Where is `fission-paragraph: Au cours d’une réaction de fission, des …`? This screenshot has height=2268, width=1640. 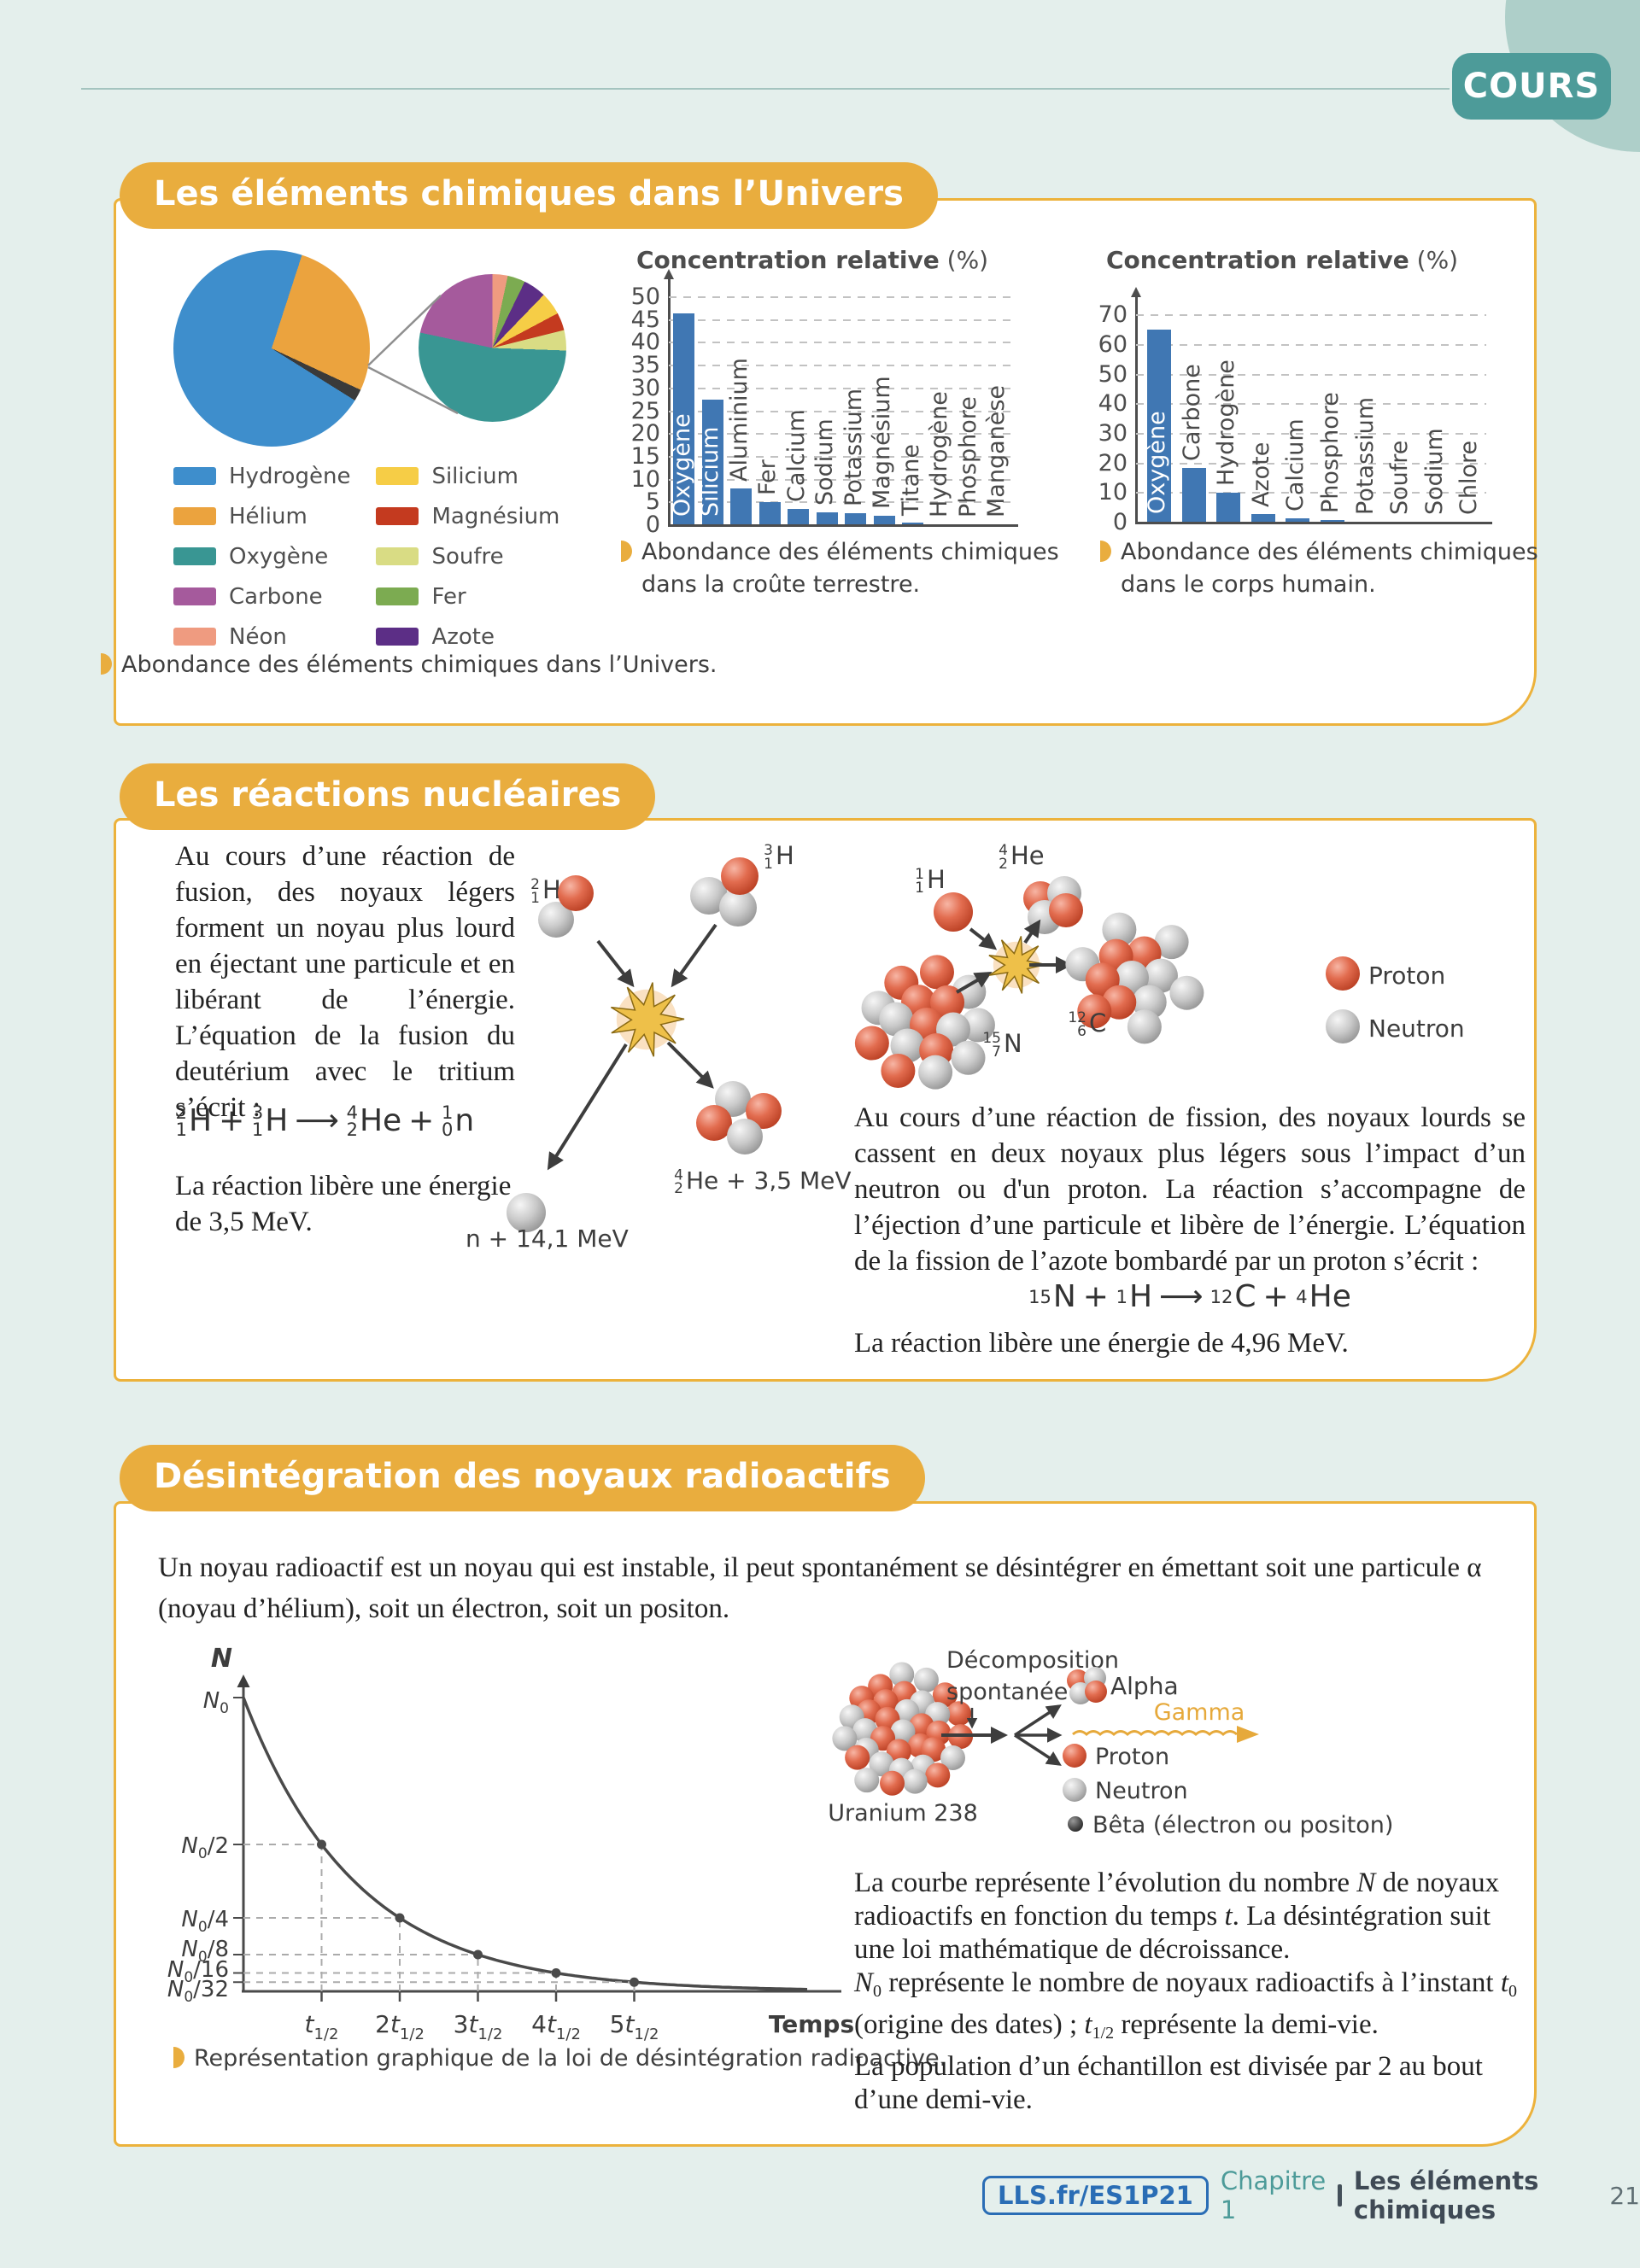
fission-paragraph: Au cours d’une réaction de fission, des … is located at coordinates (1190, 1189).